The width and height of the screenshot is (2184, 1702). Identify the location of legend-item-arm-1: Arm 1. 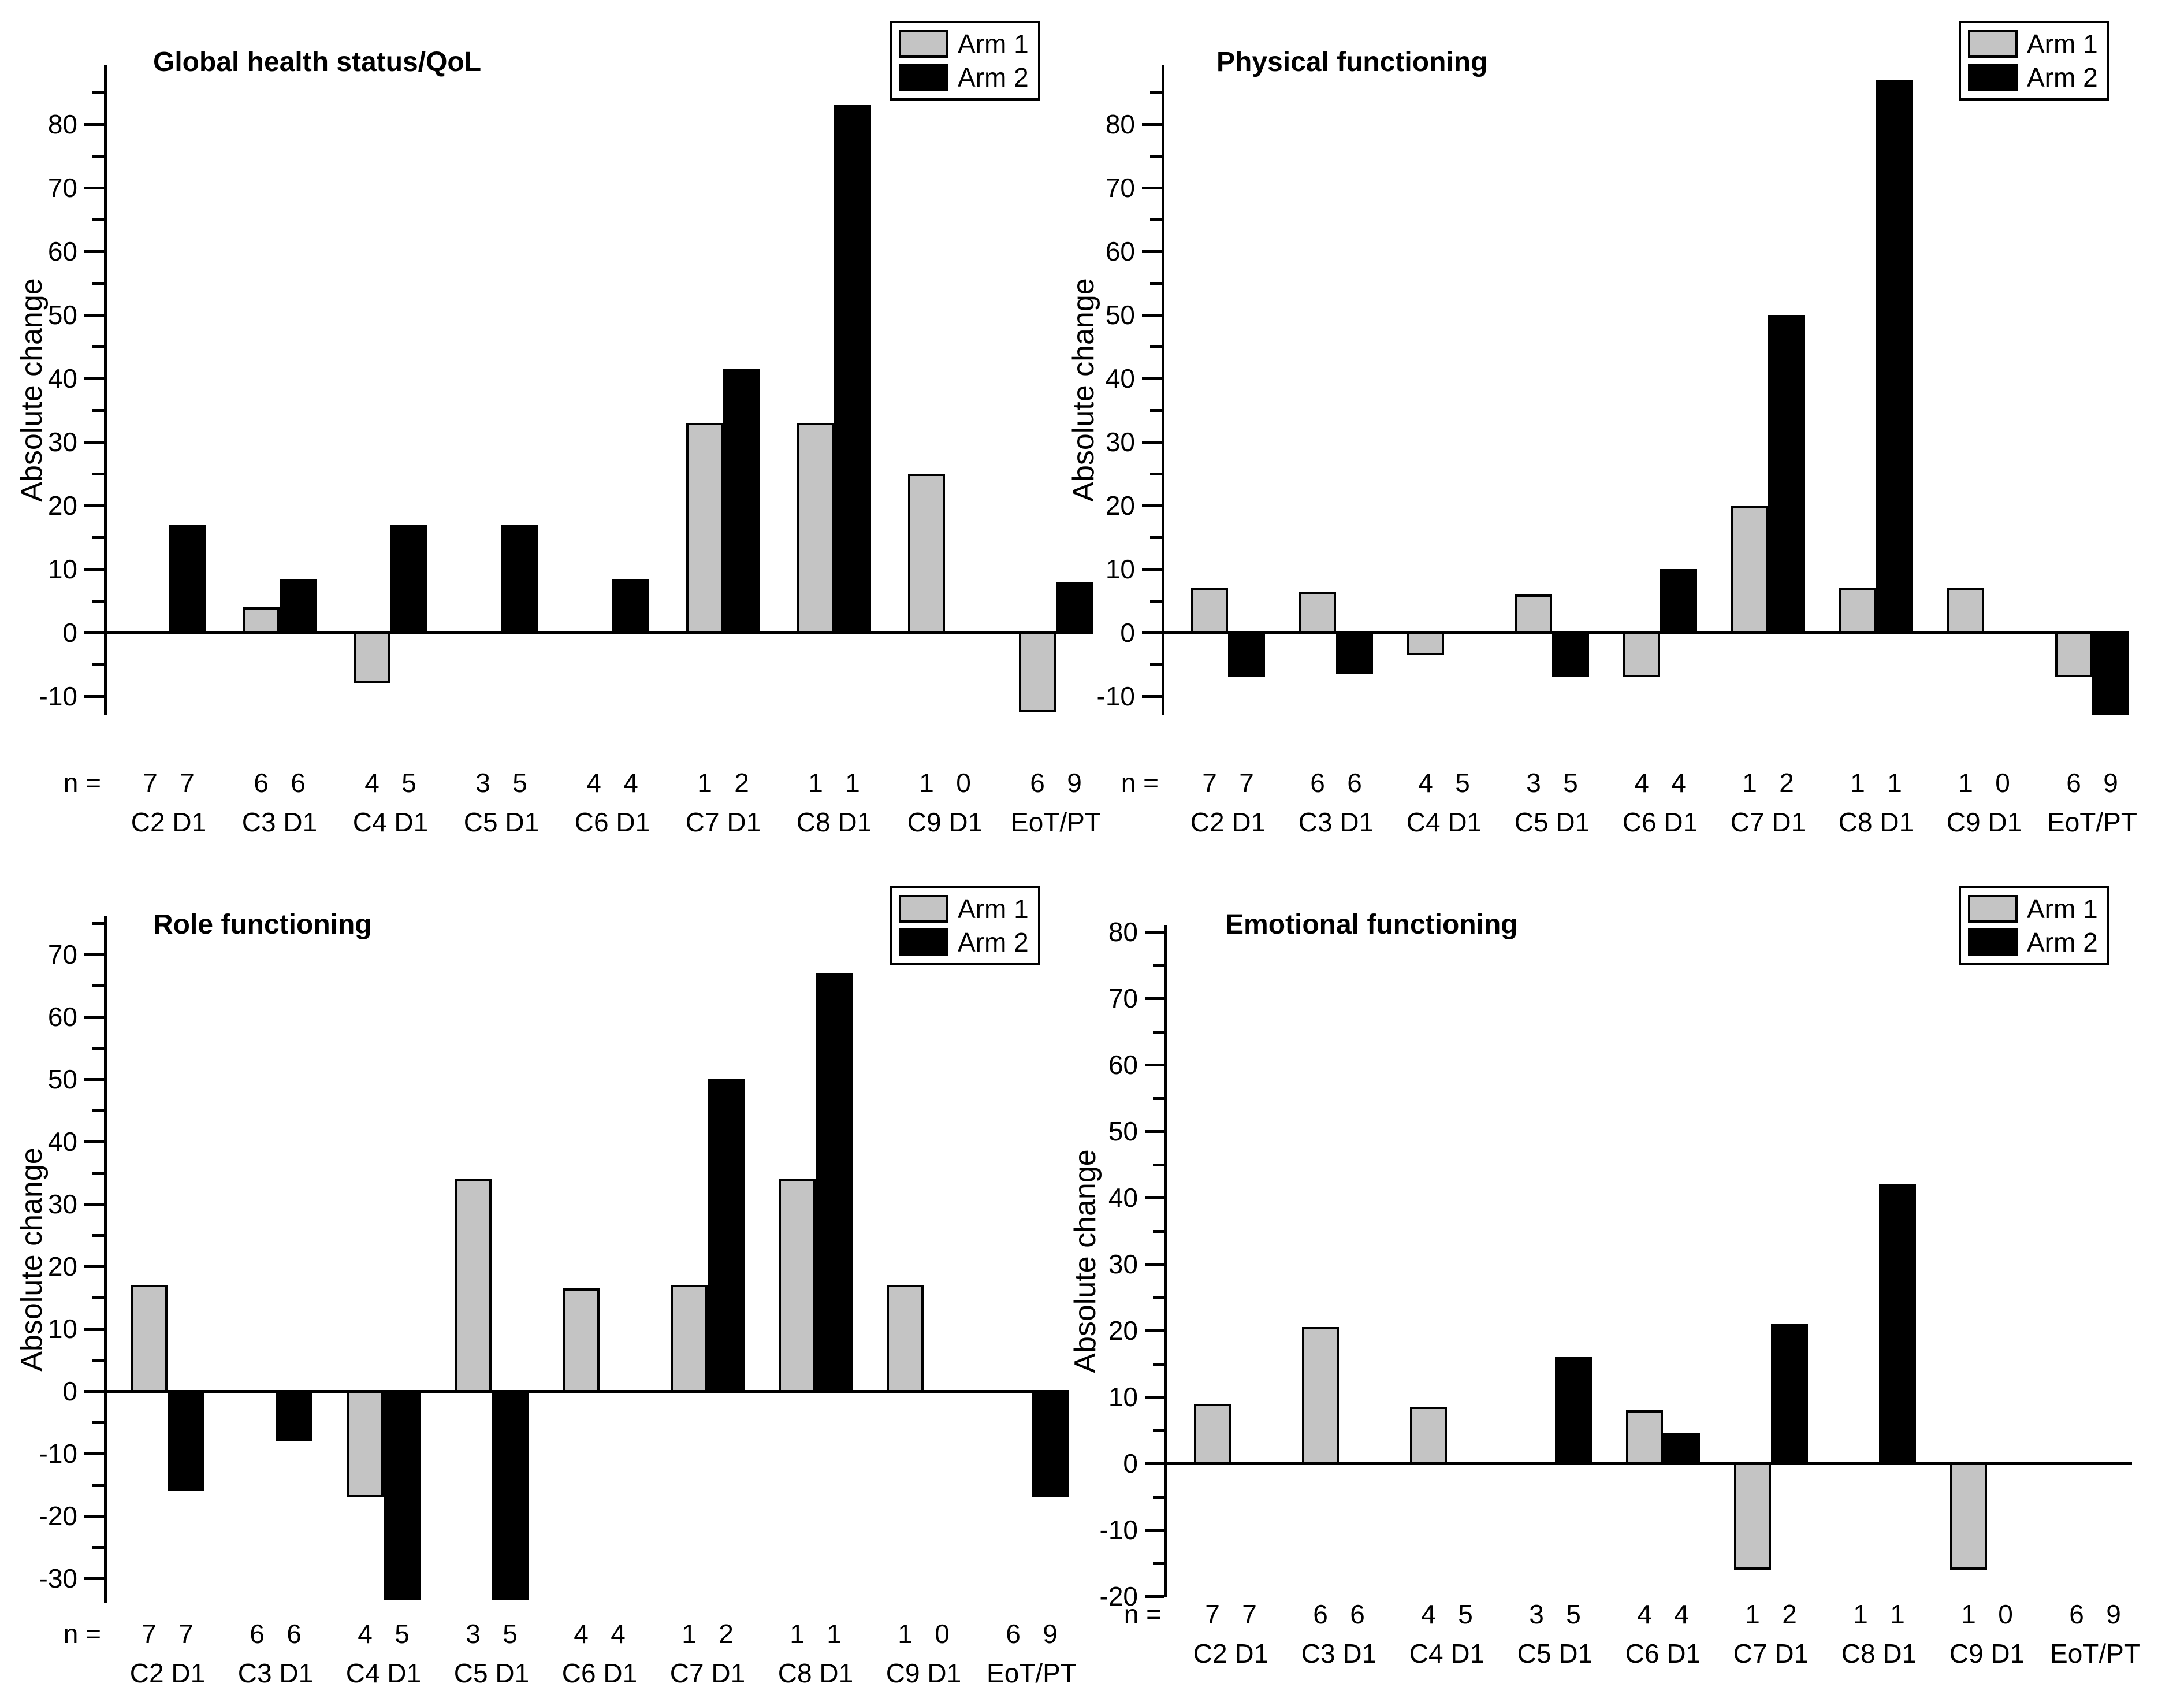
(964, 909).